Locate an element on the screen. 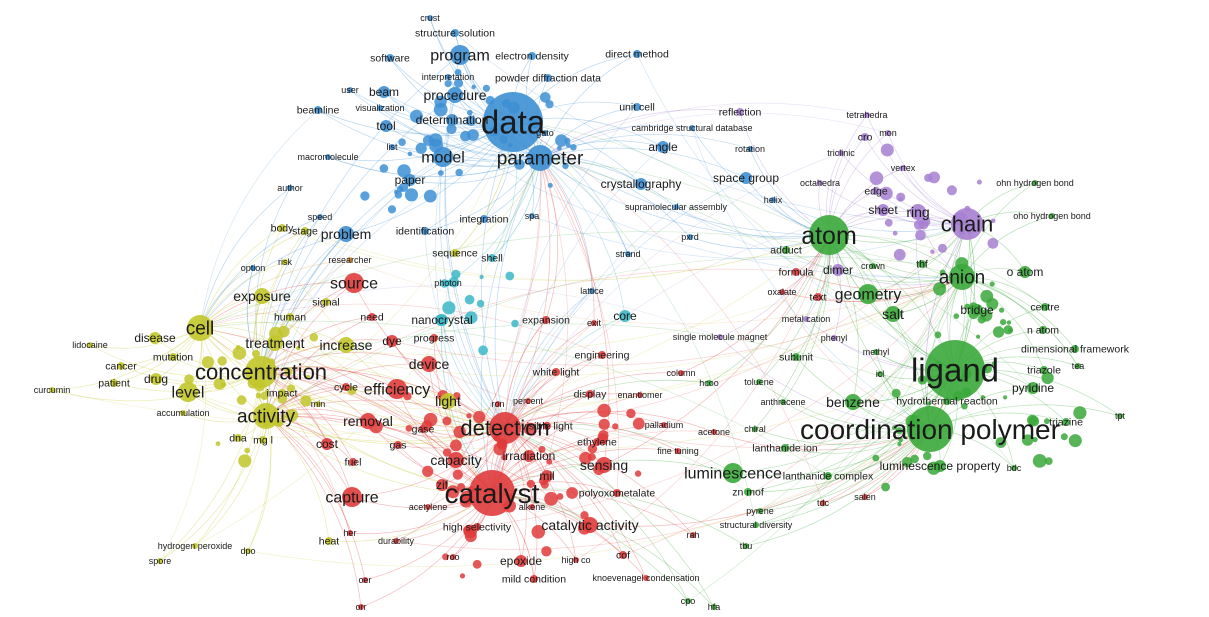 The height and width of the screenshot is (617, 1209). label-polyoxometalate: polyoxometalate is located at coordinates (617, 494).